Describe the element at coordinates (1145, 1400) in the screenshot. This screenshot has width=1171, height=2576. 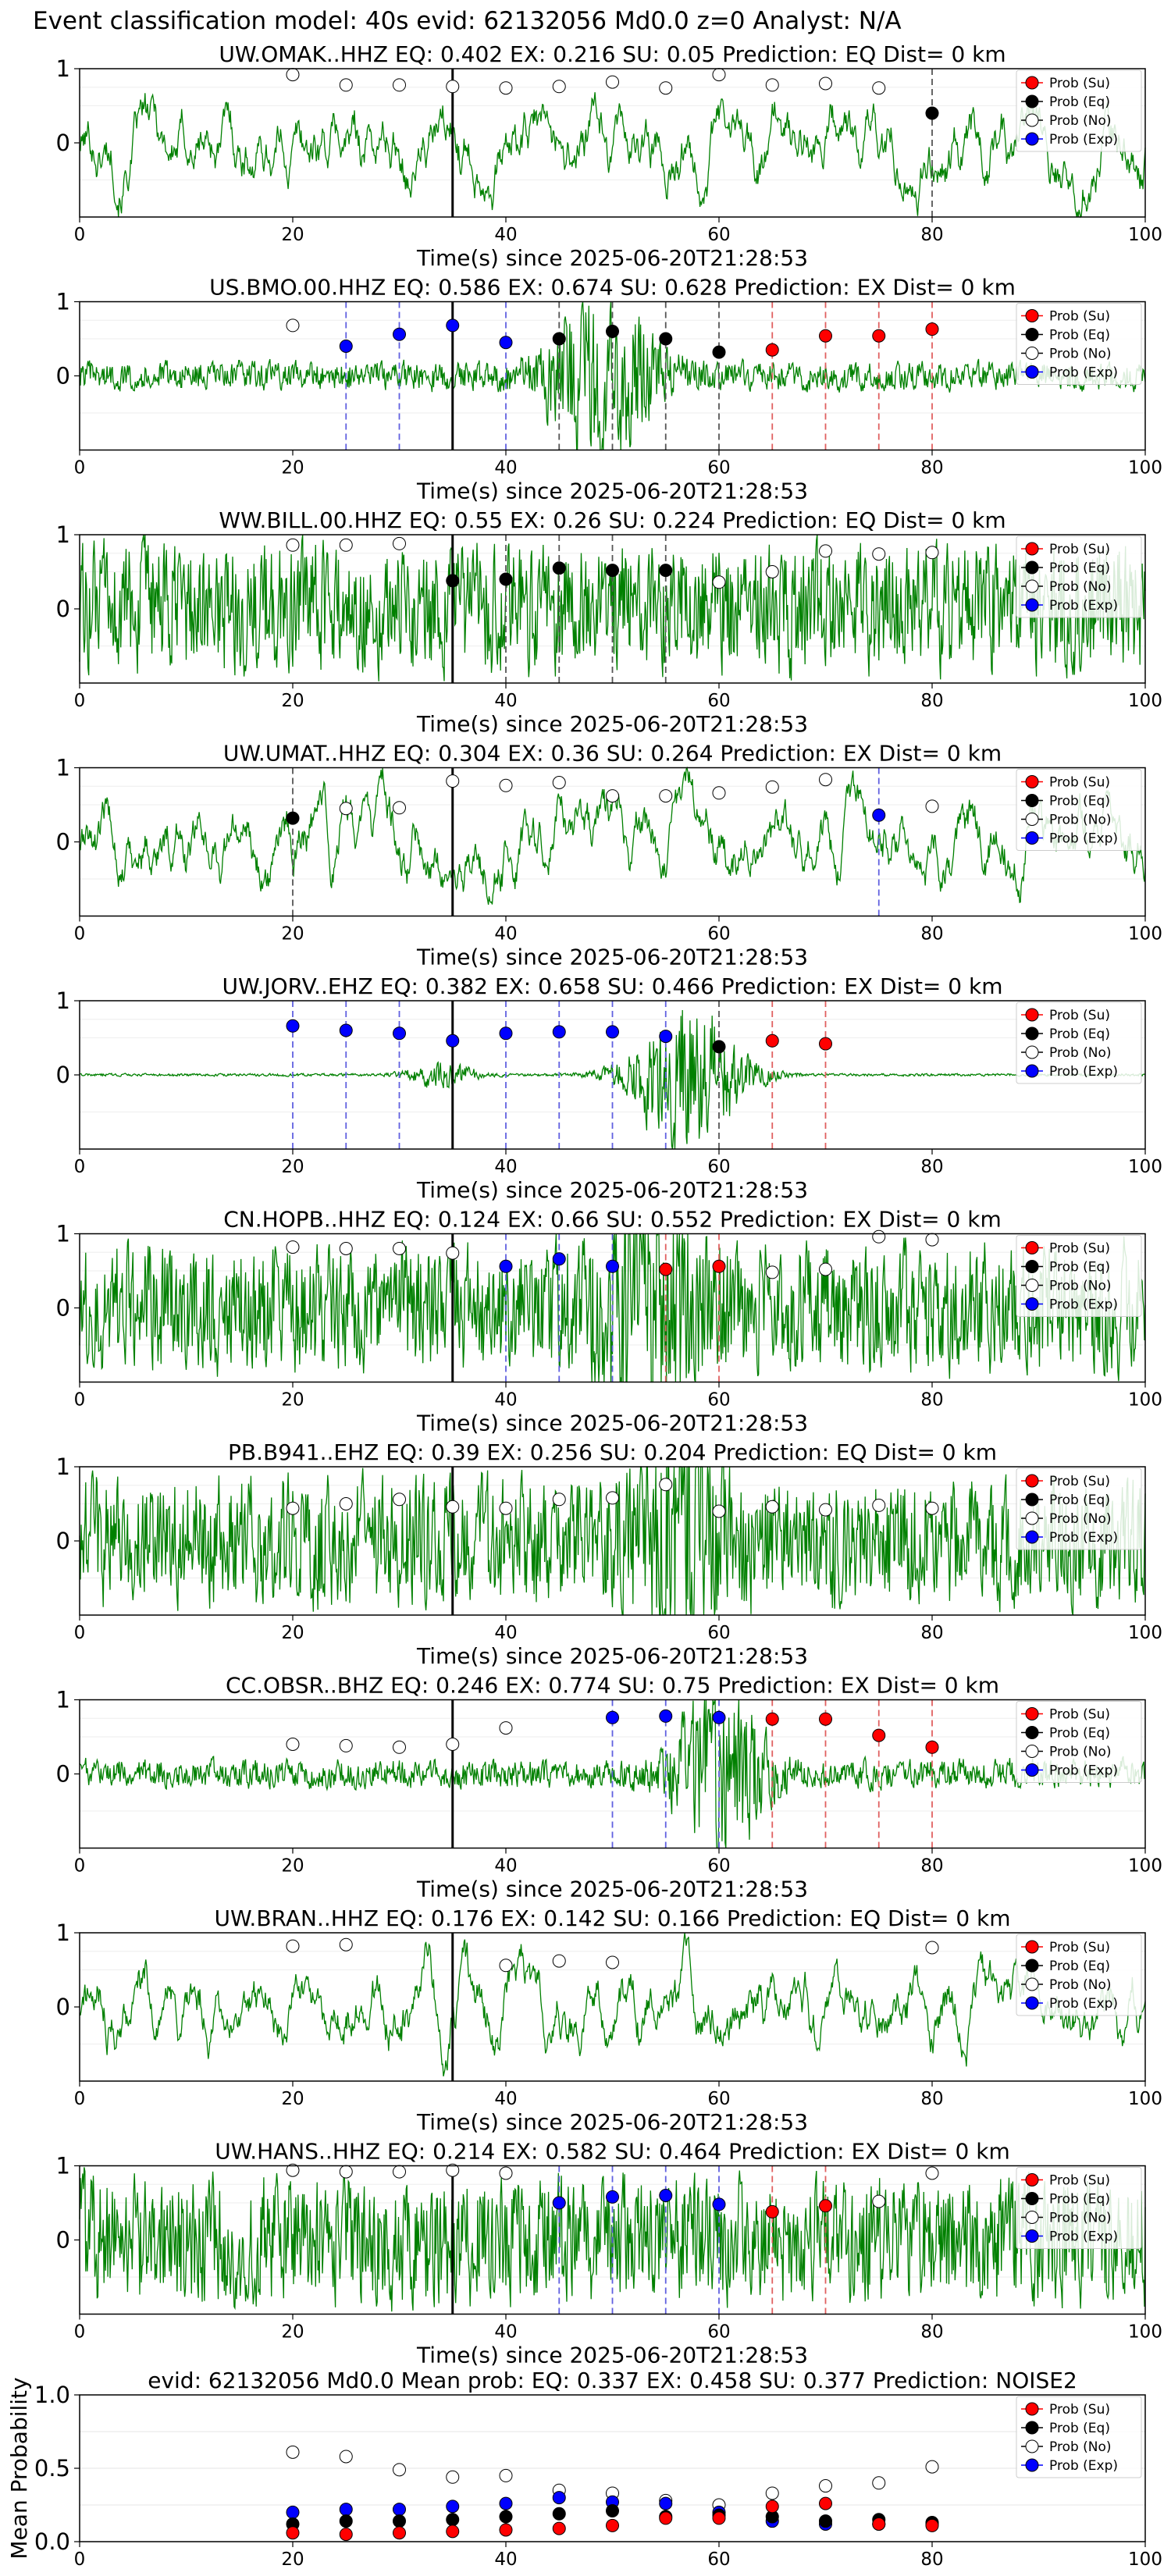
I see `x-tick-label: 100` at that location.